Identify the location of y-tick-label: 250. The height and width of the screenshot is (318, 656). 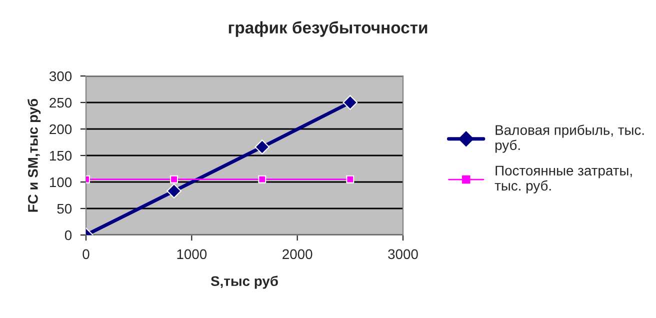
(61, 103).